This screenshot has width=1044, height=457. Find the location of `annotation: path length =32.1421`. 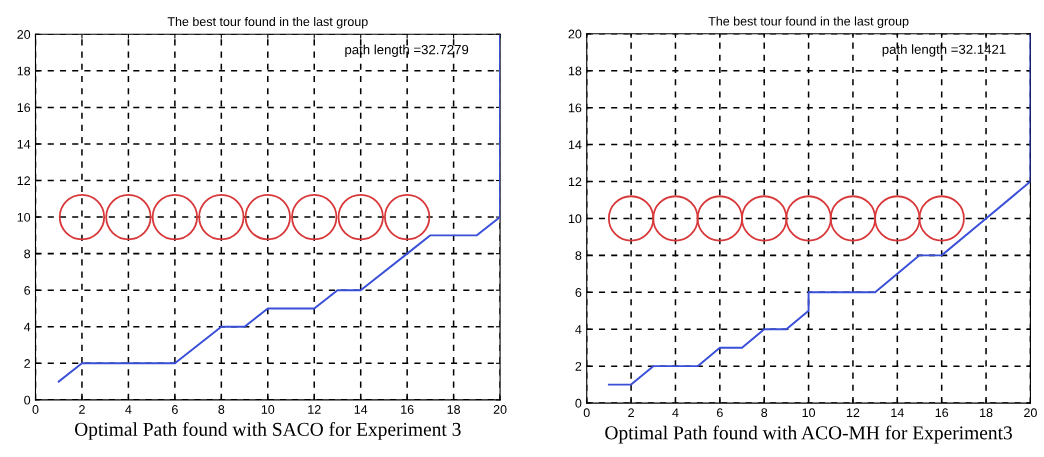

annotation: path length =32.1421 is located at coordinates (944, 50).